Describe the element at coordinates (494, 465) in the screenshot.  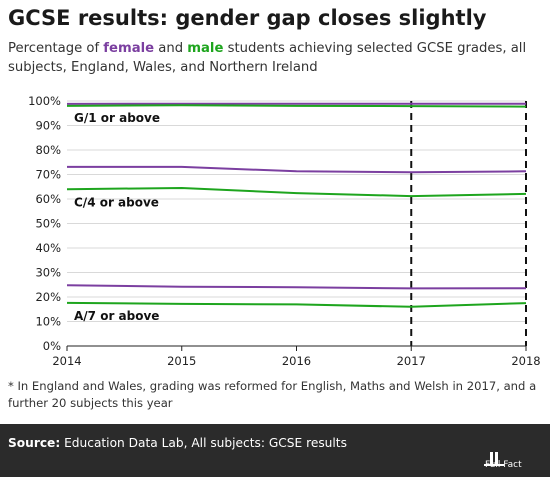
I see `logo-base` at that location.